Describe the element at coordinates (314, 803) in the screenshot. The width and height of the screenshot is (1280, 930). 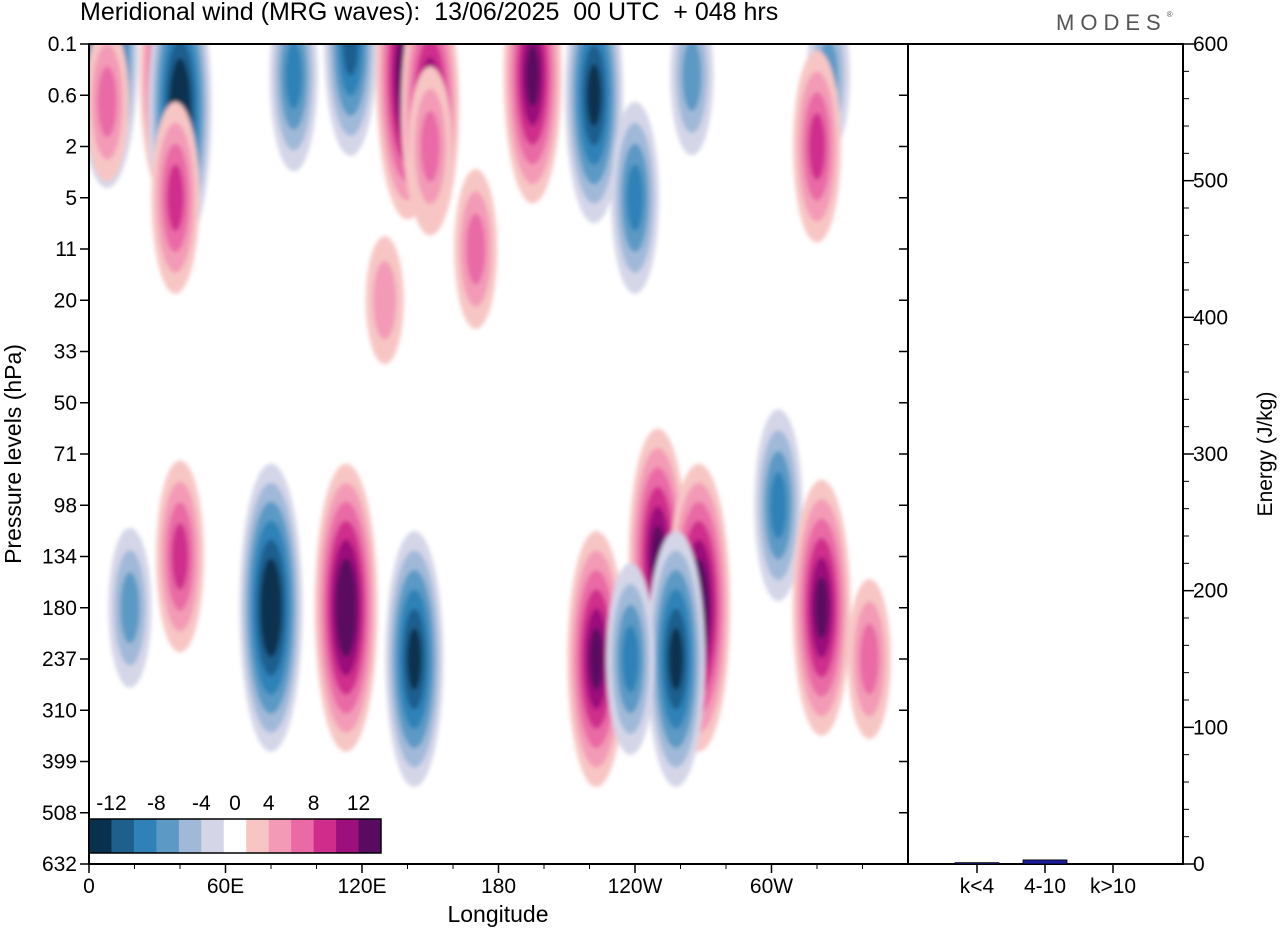
I see `colorbar-label-5: 8` at that location.